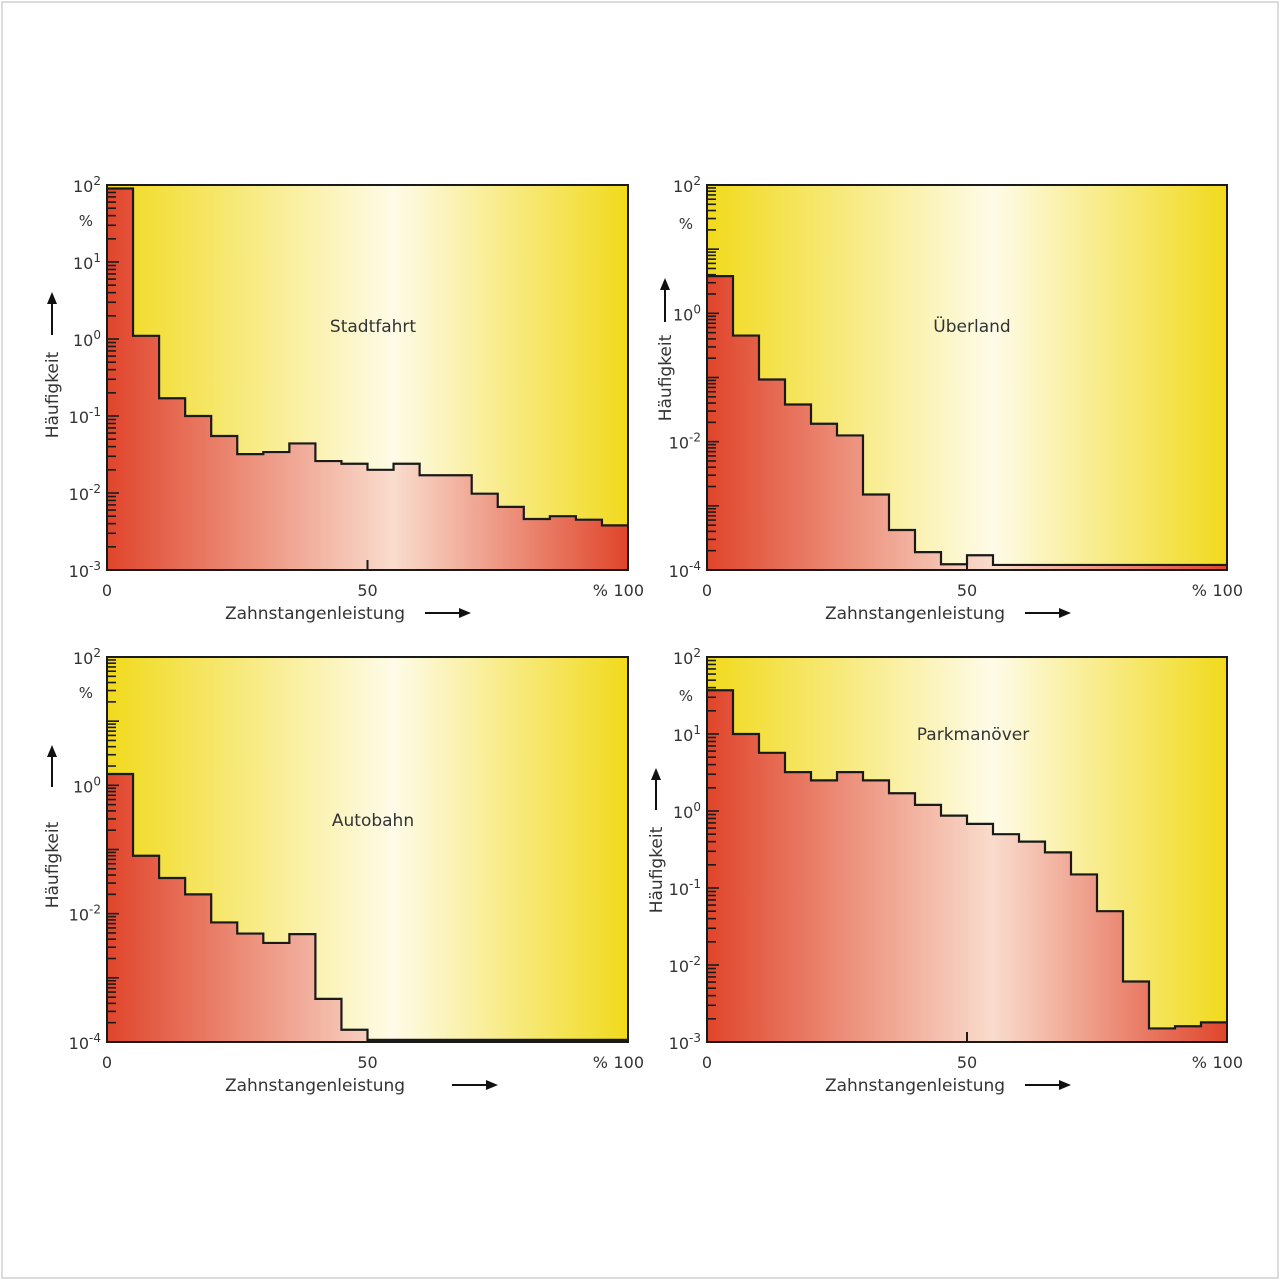  I want to click on chart-title: Autobahn, so click(373, 821).